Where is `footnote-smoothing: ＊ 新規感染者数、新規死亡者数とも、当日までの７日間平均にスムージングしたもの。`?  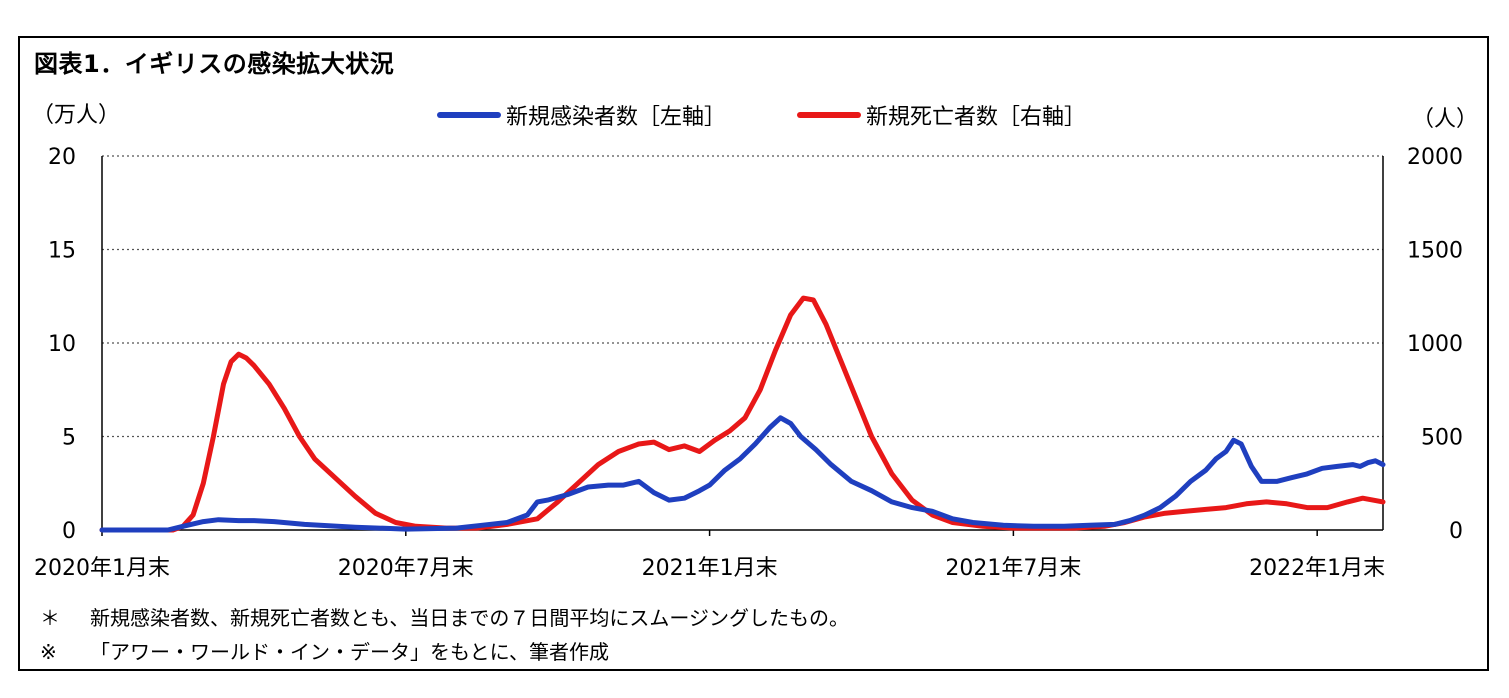 footnote-smoothing: ＊ 新規感染者数、新規死亡者数とも、当日までの７日間平均にスムージングしたもの。 is located at coordinates (444, 616).